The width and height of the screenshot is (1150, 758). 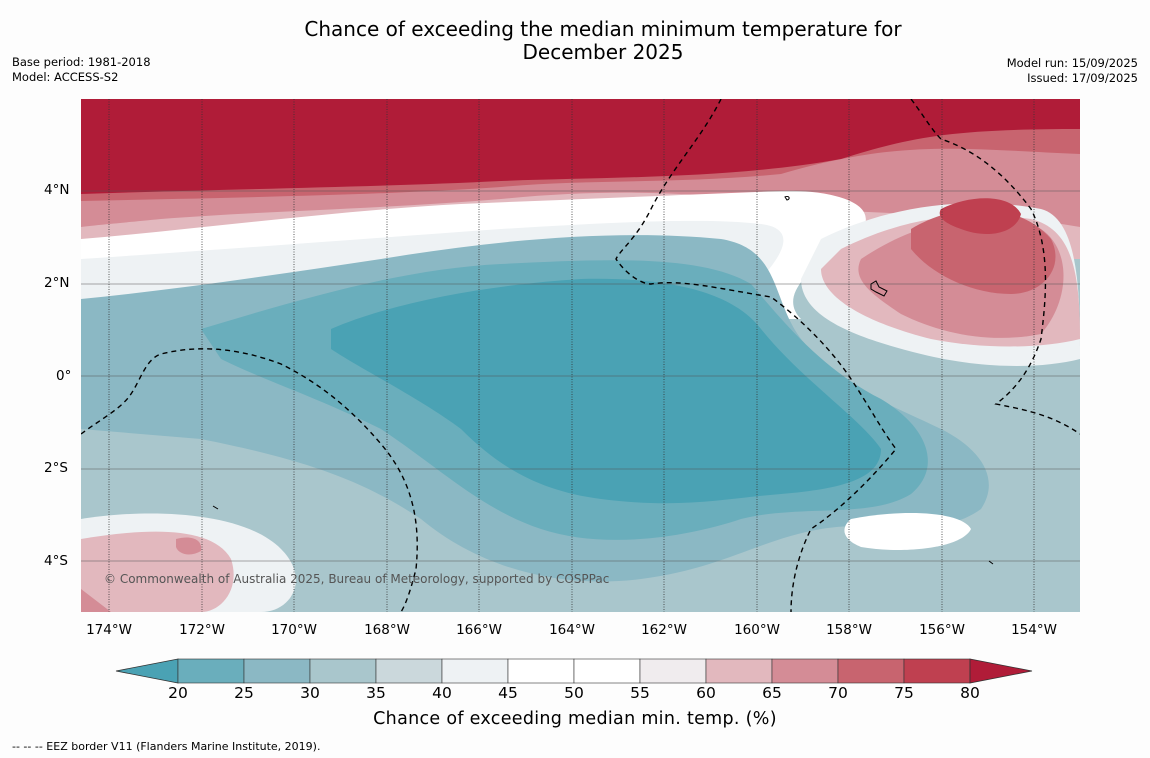 What do you see at coordinates (572, 630) in the screenshot?
I see `lon-label-164w: 164°W` at bounding box center [572, 630].